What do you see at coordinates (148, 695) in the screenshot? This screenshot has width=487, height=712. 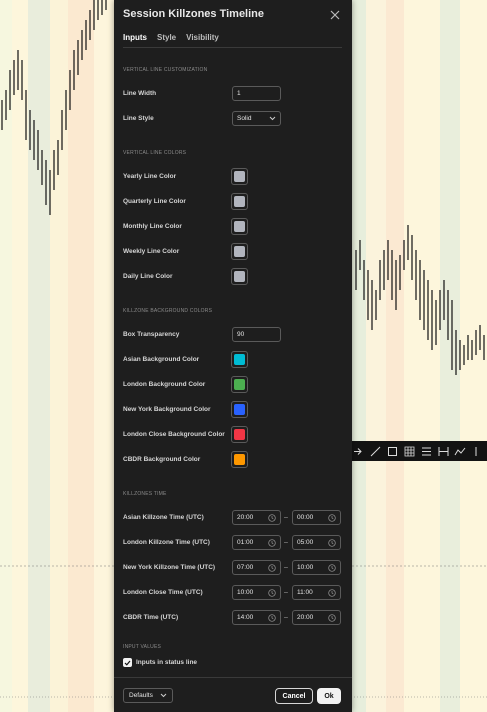 I see `defaults-dropdown: Defaults` at bounding box center [148, 695].